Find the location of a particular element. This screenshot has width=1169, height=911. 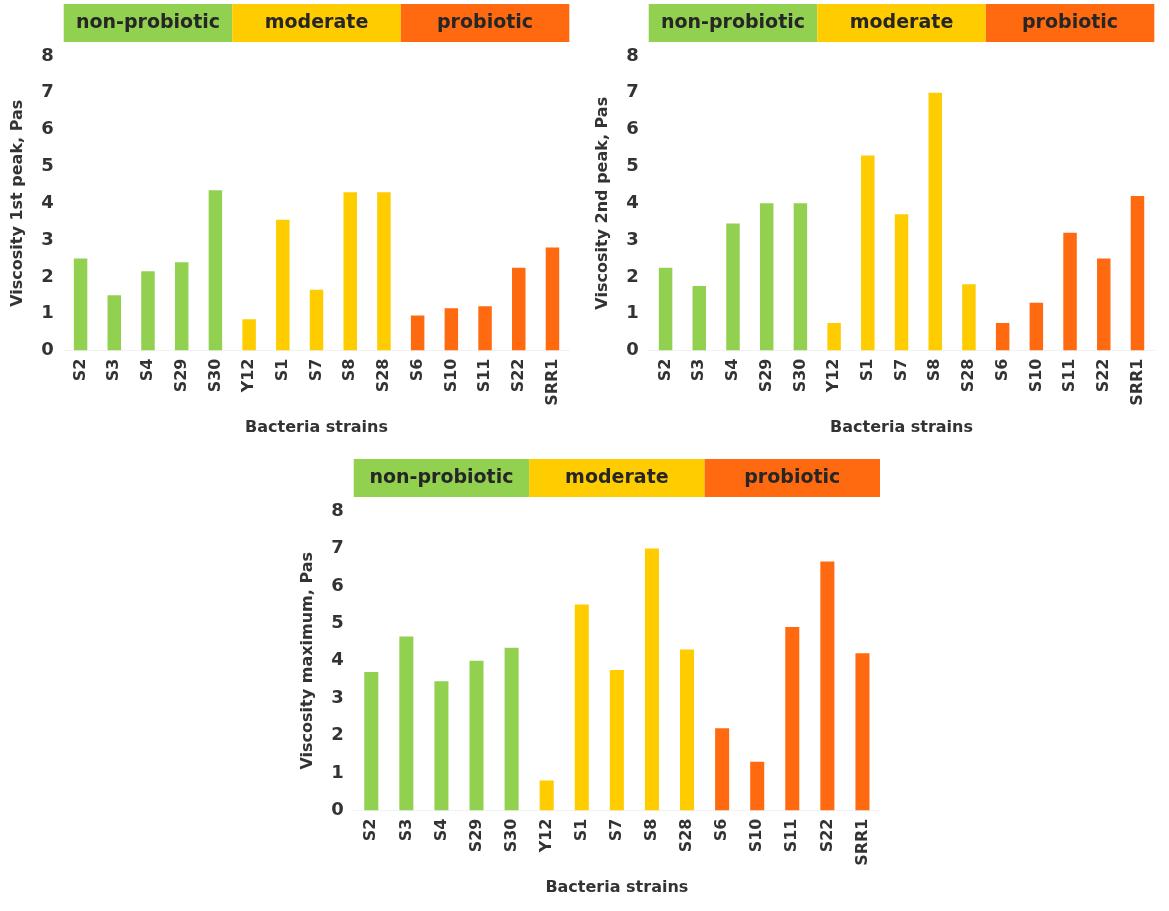

y-tick-label: 7 is located at coordinates (632, 91).